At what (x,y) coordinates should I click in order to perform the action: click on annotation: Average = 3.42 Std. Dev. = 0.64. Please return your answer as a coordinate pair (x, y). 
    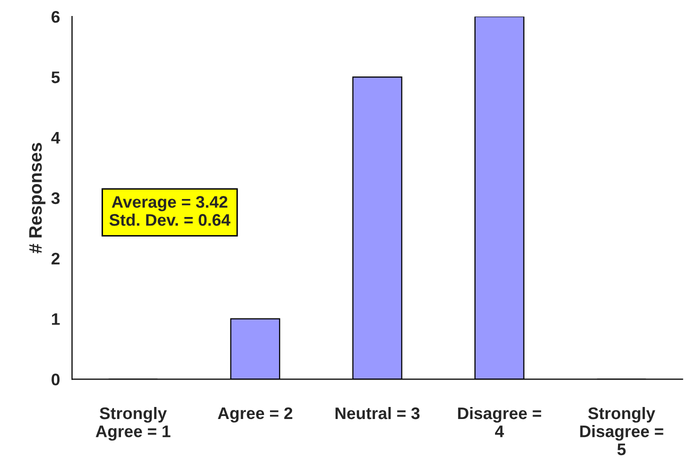
    Looking at the image, I should click on (169, 211).